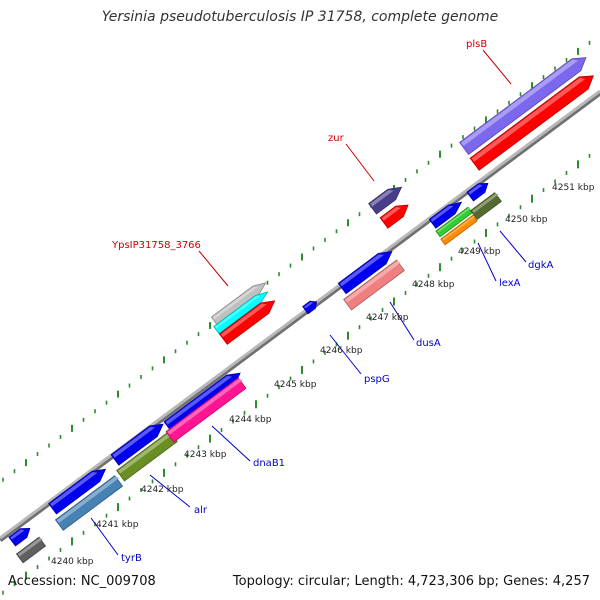 This screenshot has width=600, height=600. What do you see at coordinates (82, 581) in the screenshot?
I see `accession-text: Accession: NC_009708` at bounding box center [82, 581].